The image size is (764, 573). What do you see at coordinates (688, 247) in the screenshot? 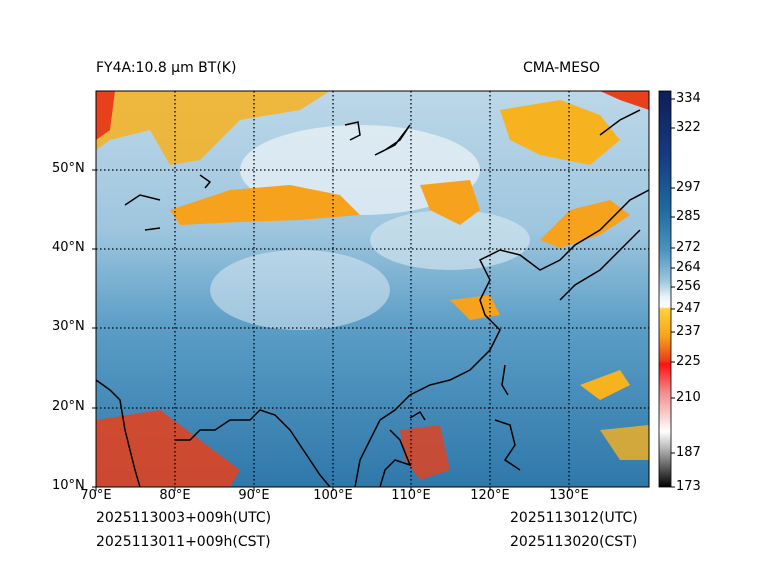
I see `colorbar-label: 272` at bounding box center [688, 247].